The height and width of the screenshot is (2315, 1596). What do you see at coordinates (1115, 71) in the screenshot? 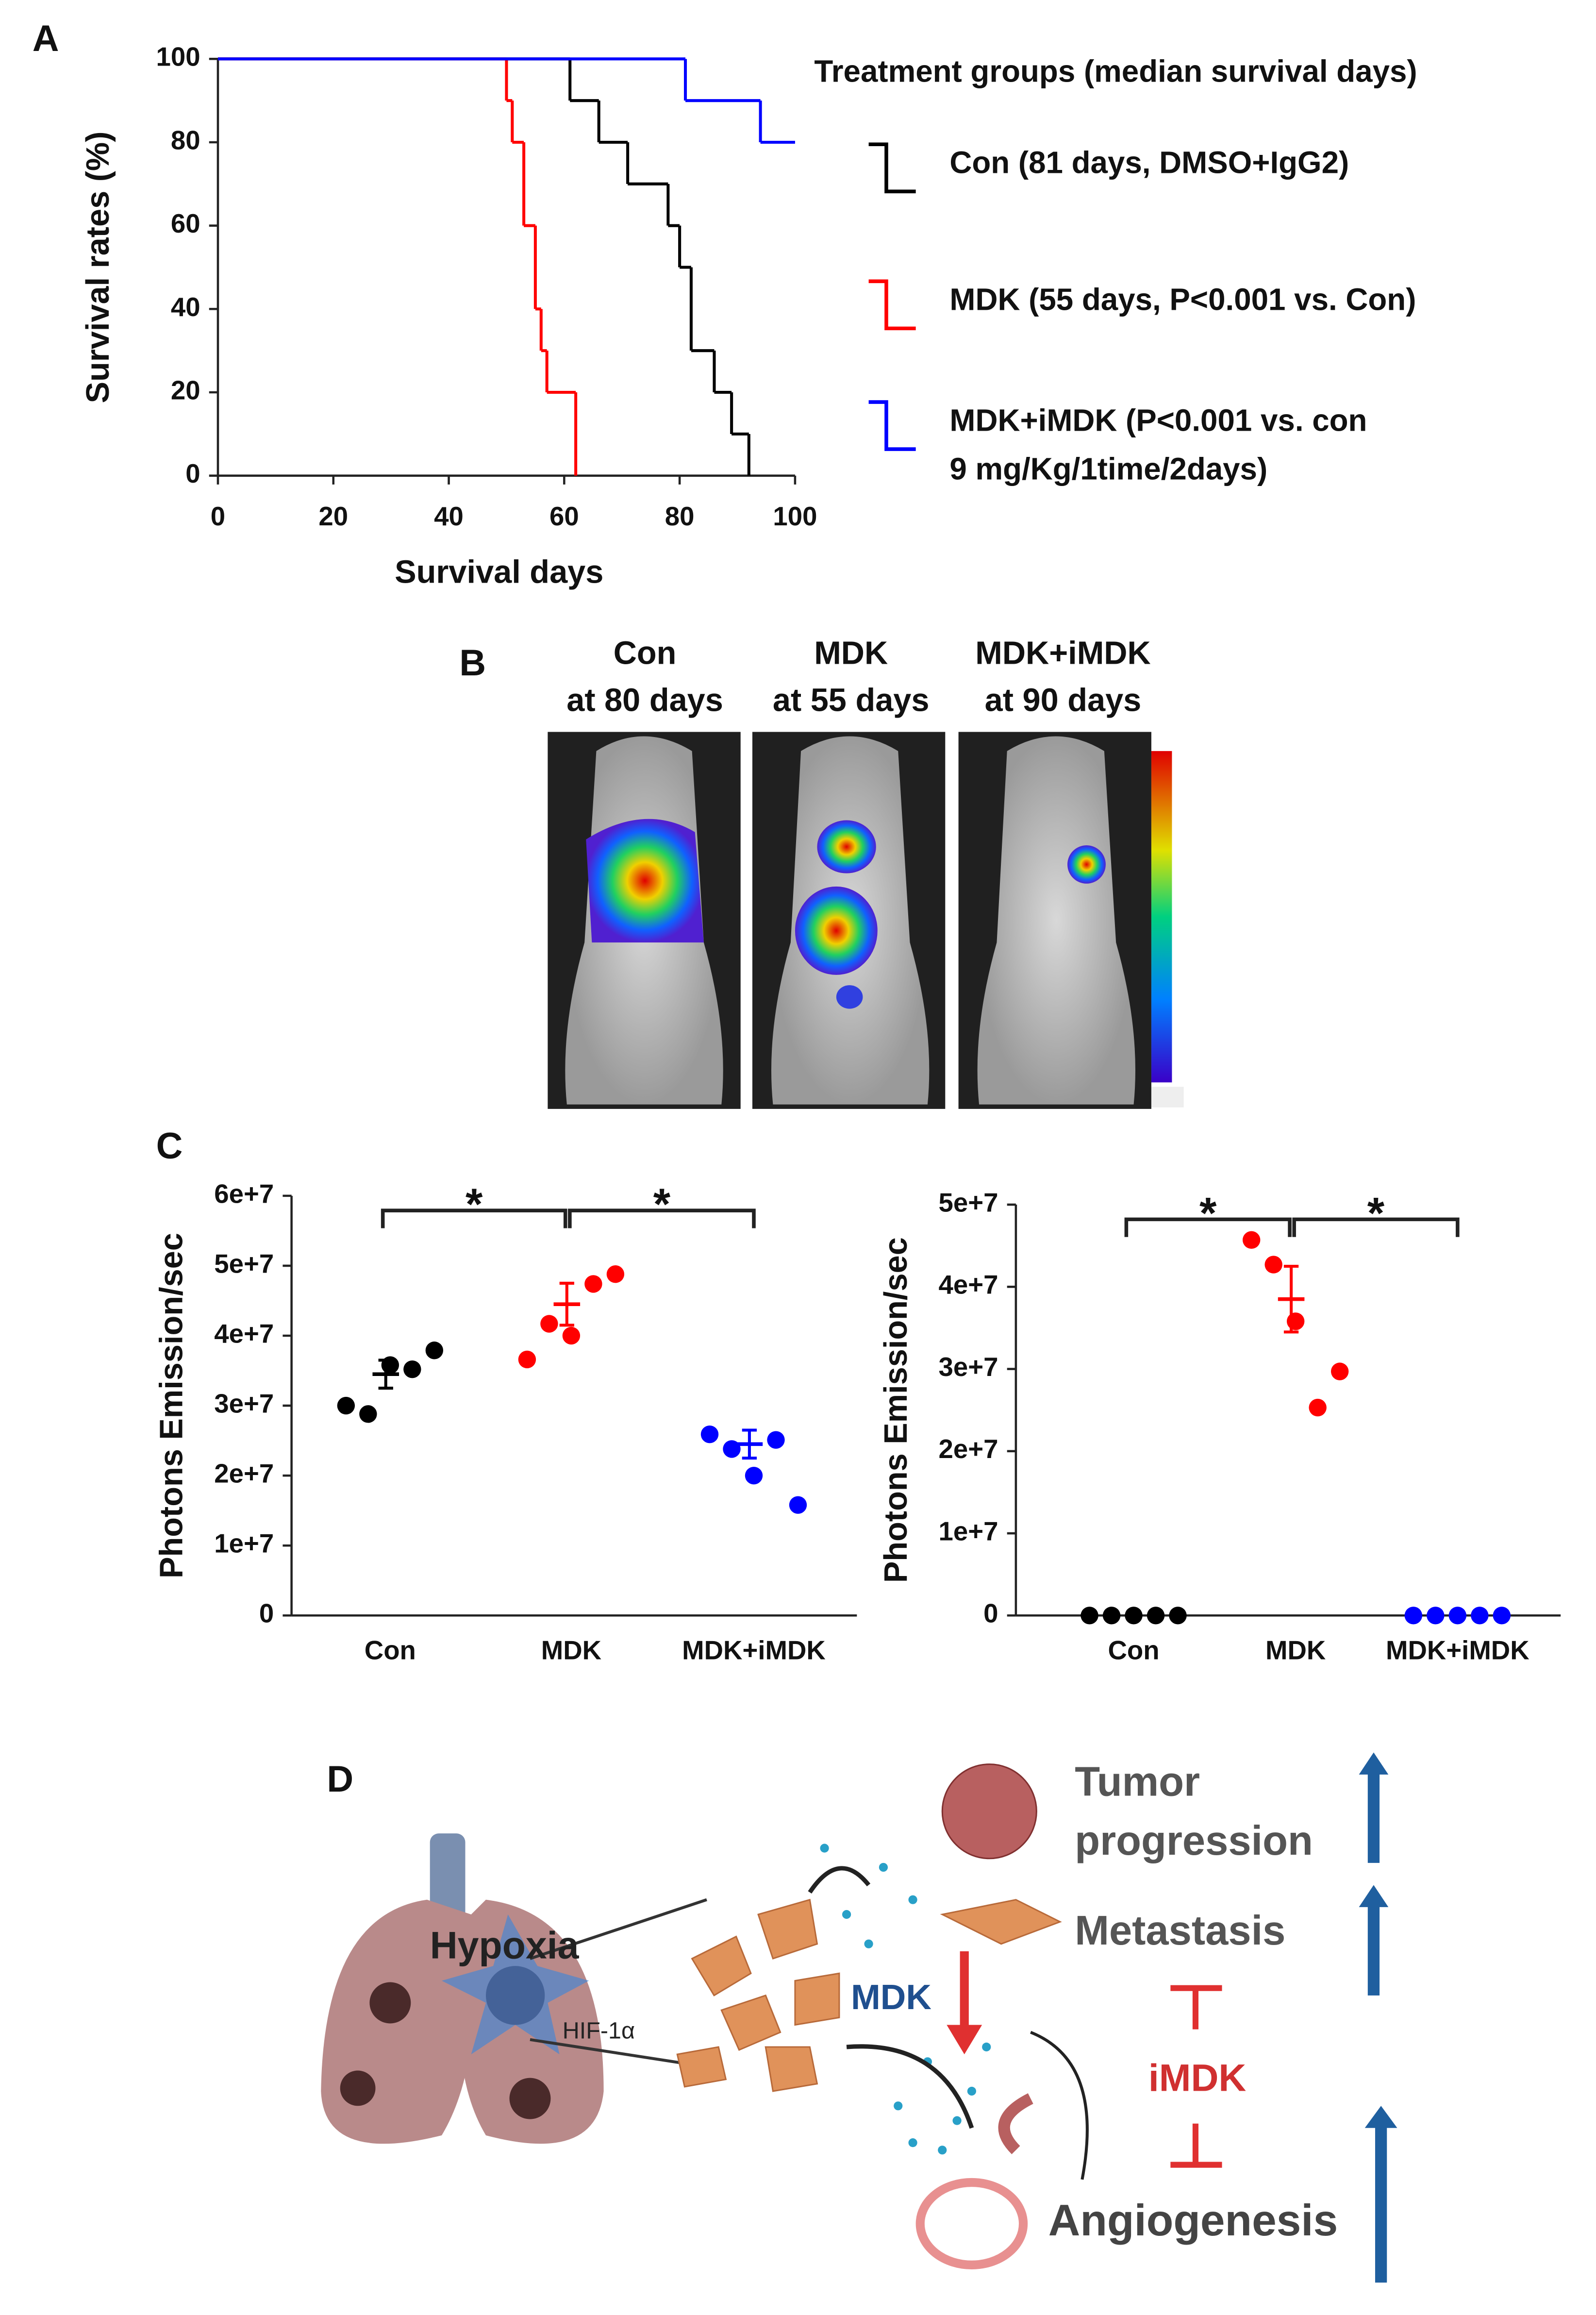
I see `legend-title: Treatment groups (median survival days)` at bounding box center [1115, 71].